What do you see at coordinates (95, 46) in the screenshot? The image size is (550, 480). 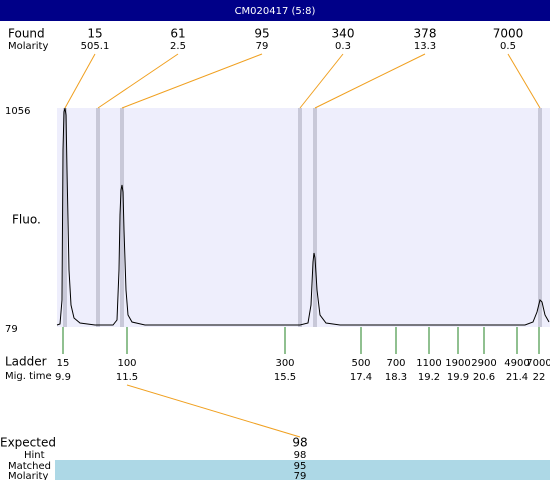 I see `found-molarity: 505.1` at bounding box center [95, 46].